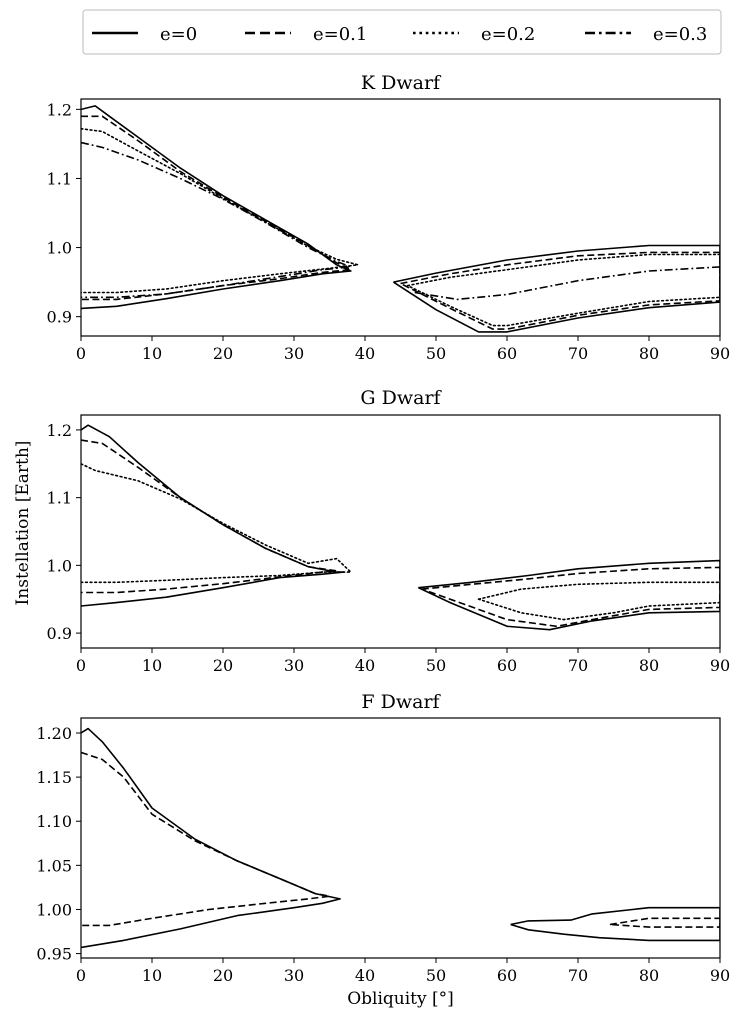 The image size is (747, 1035). I want to click on legend-frame, so click(402, 32).